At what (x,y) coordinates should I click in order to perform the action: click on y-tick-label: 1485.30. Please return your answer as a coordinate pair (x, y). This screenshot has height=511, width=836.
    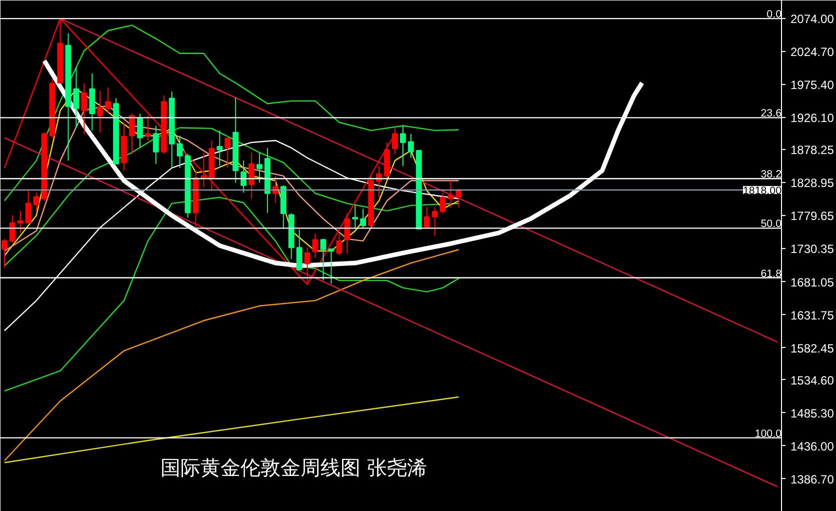
    Looking at the image, I should click on (812, 413).